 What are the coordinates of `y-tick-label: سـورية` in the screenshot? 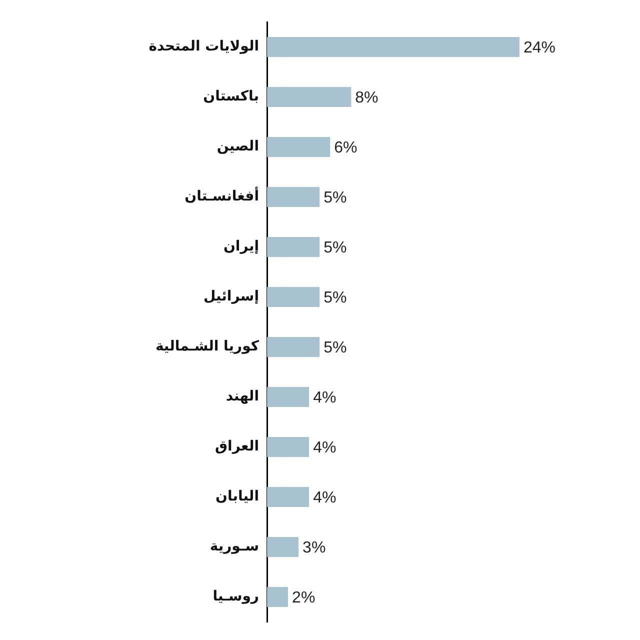 It's located at (234, 546).